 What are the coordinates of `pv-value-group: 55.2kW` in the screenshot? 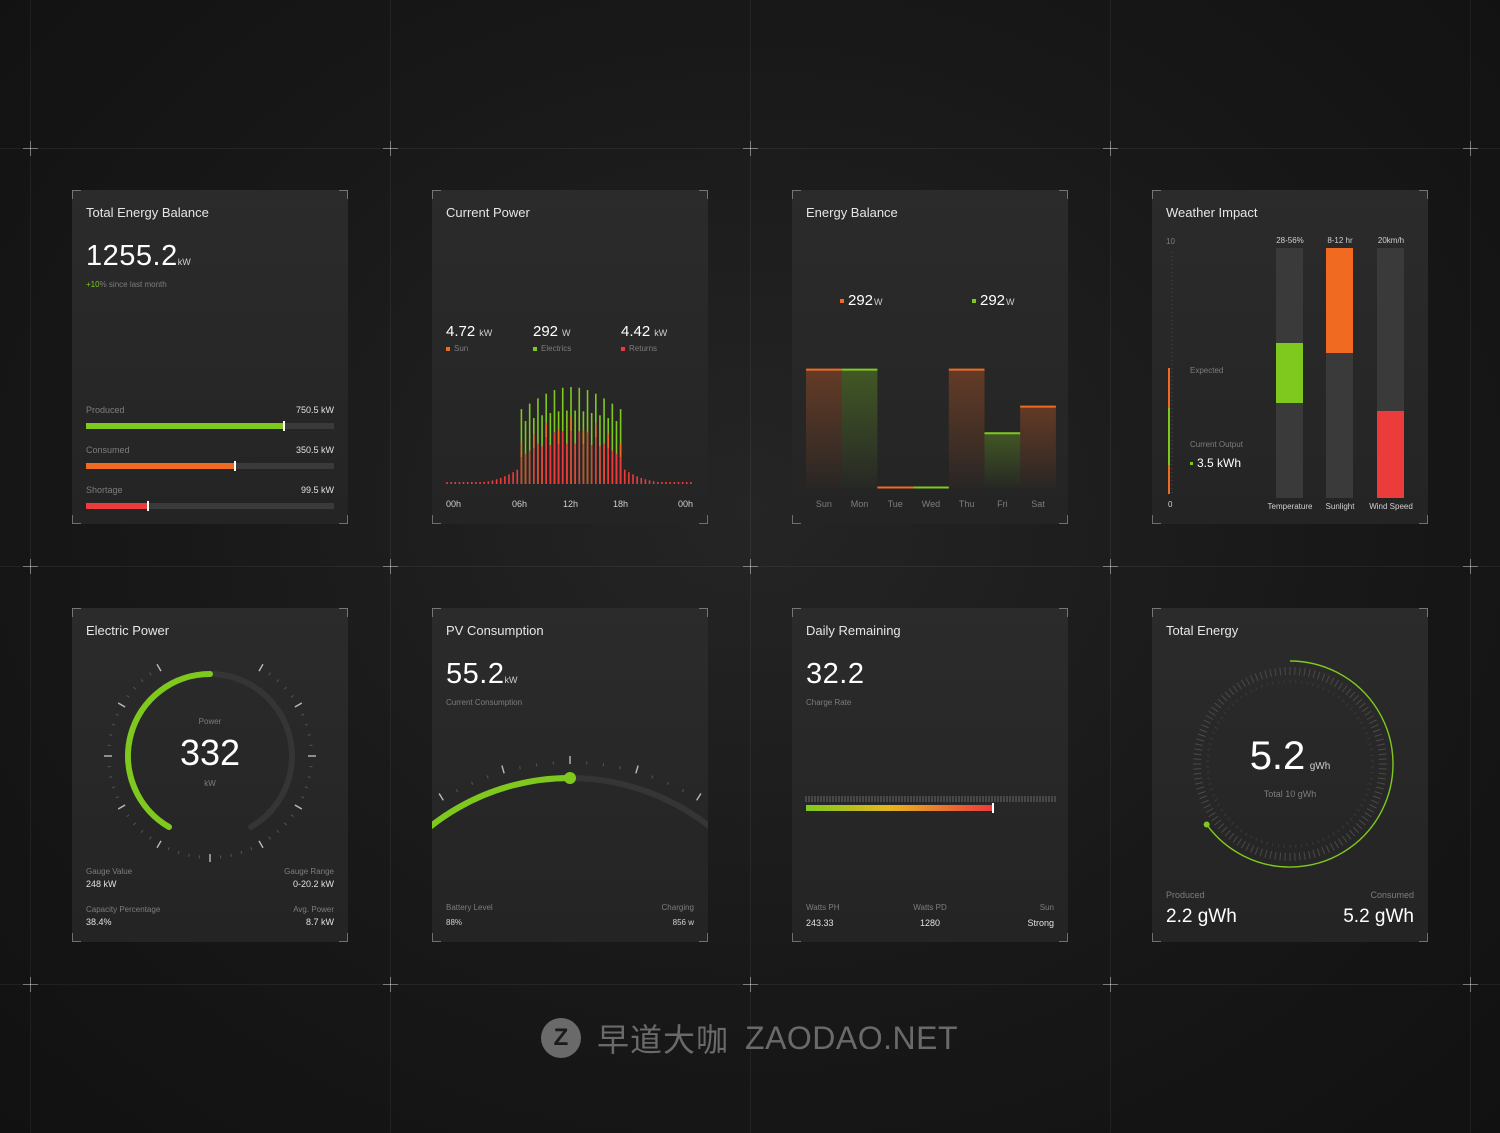 It's located at (481, 674).